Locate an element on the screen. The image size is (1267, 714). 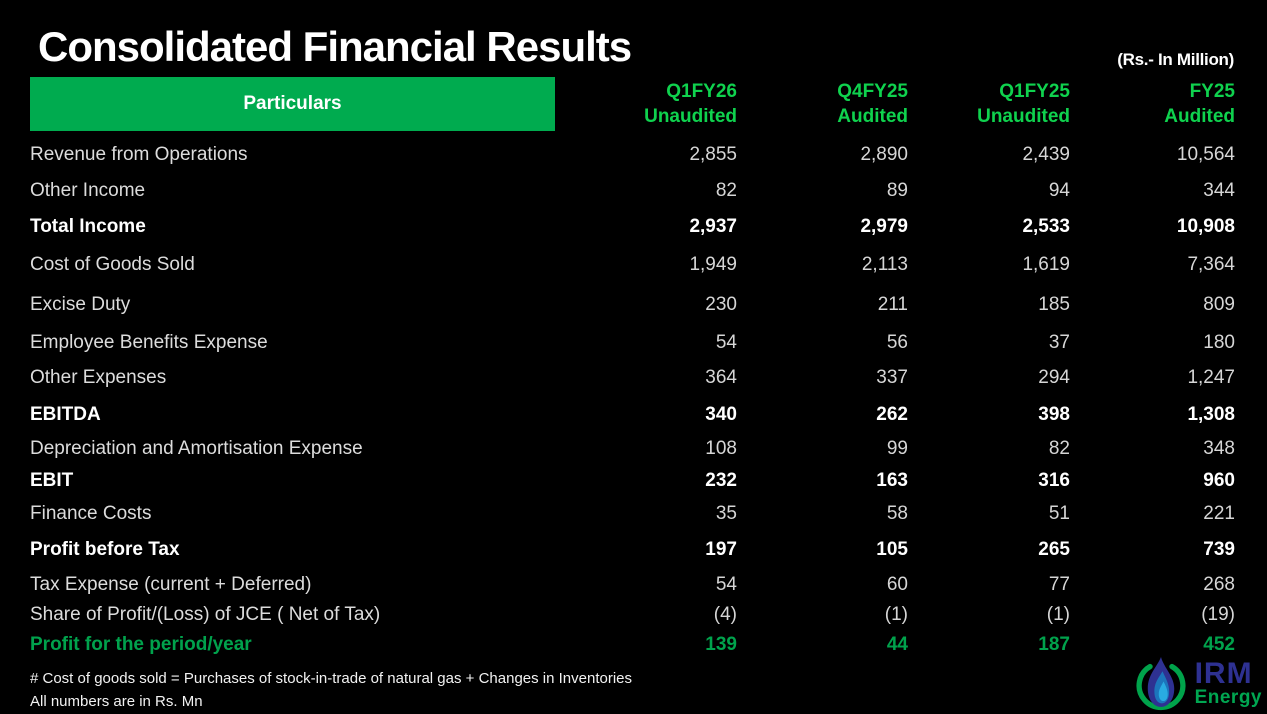
row-value: 398 is located at coordinates (1054, 414).